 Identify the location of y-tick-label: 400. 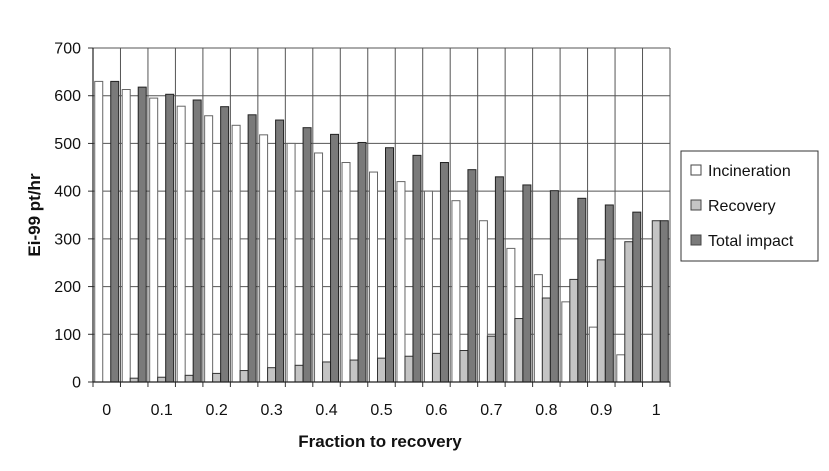
(67, 192).